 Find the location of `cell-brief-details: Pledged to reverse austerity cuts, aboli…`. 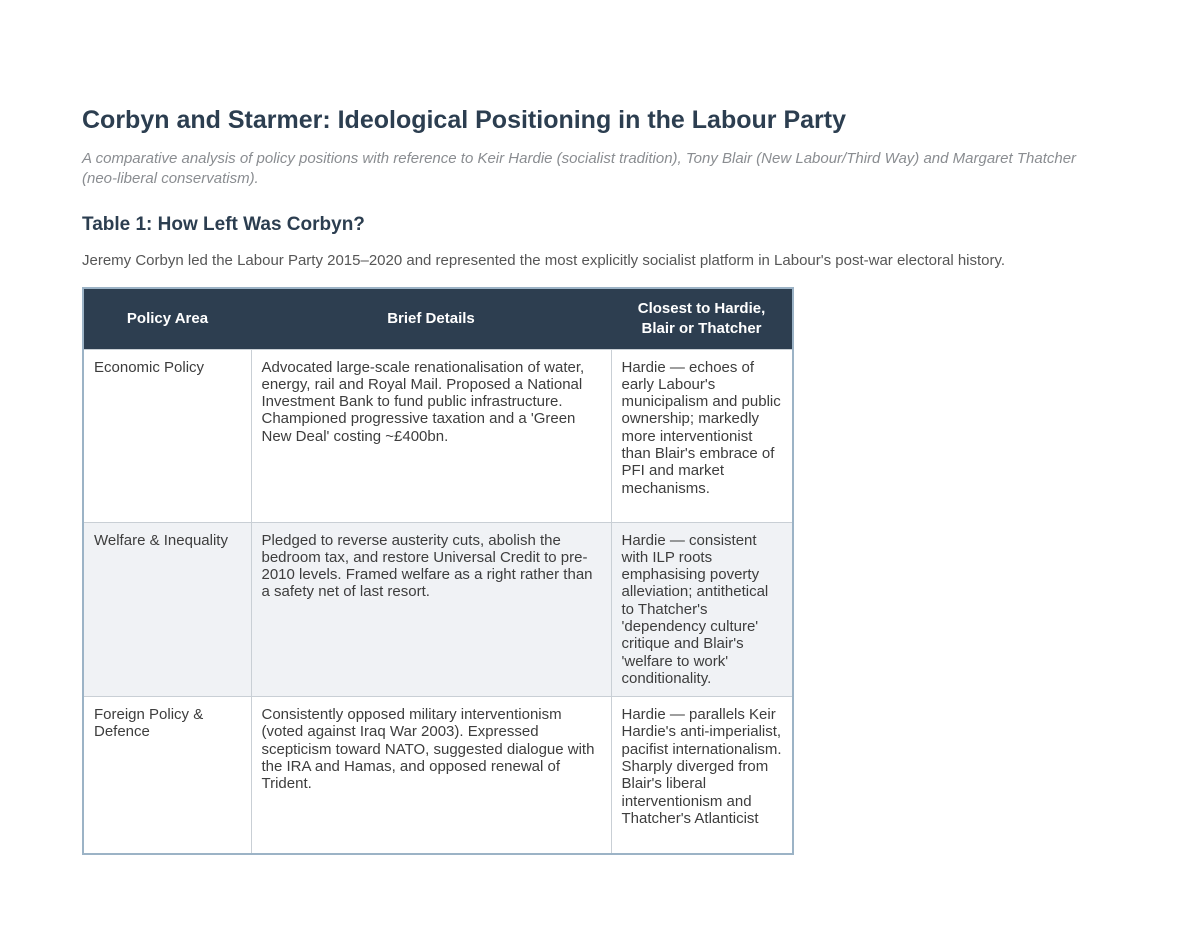

cell-brief-details: Pledged to reverse austerity cuts, aboli… is located at coordinates (431, 609).